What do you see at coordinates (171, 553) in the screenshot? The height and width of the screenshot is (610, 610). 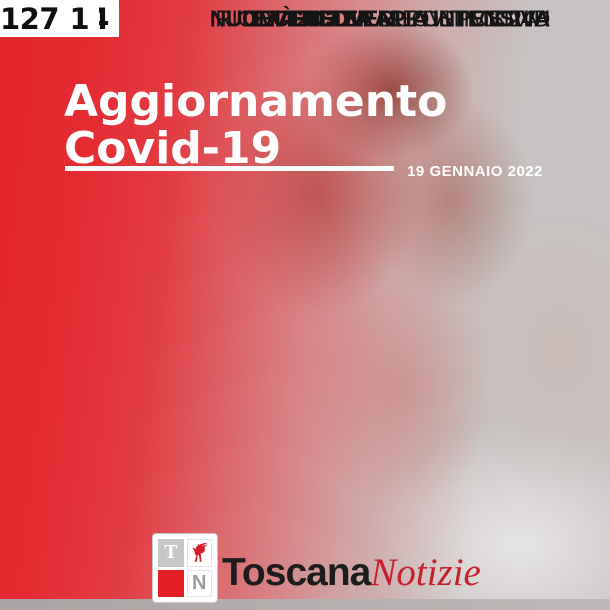 I see `logo-letter-t: T` at bounding box center [171, 553].